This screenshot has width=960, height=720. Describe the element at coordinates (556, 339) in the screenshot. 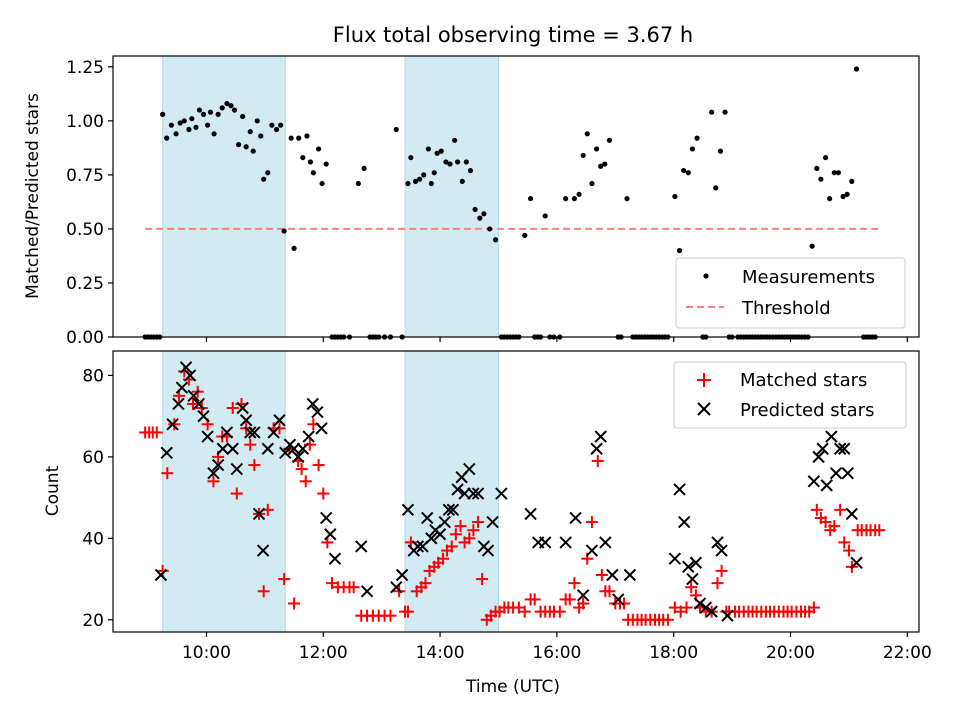

I see `top-x-ticks` at that location.